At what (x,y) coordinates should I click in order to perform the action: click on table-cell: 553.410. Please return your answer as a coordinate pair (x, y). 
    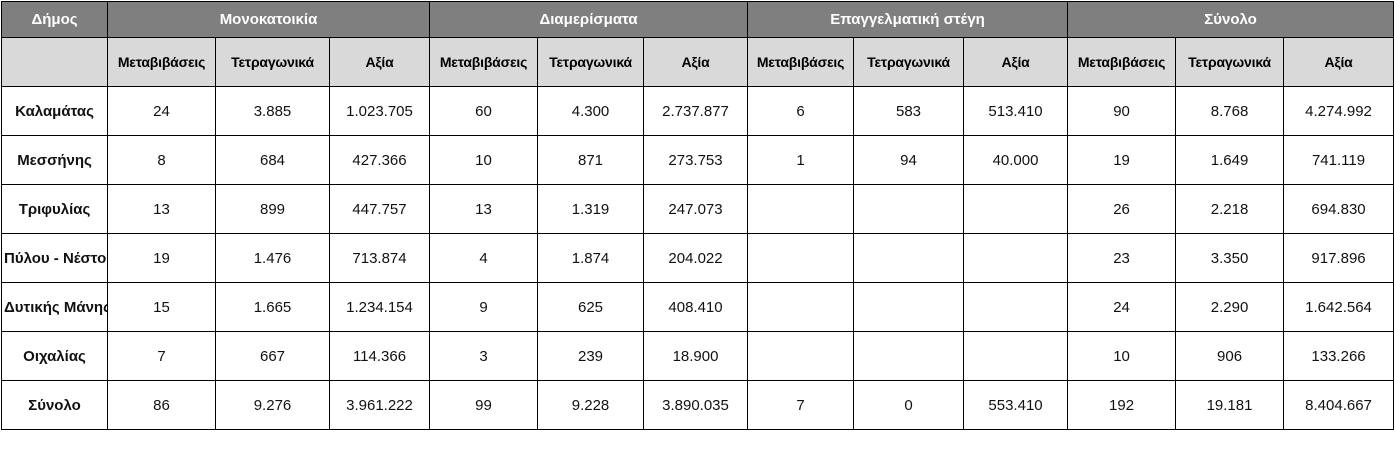
    Looking at the image, I should click on (1016, 405).